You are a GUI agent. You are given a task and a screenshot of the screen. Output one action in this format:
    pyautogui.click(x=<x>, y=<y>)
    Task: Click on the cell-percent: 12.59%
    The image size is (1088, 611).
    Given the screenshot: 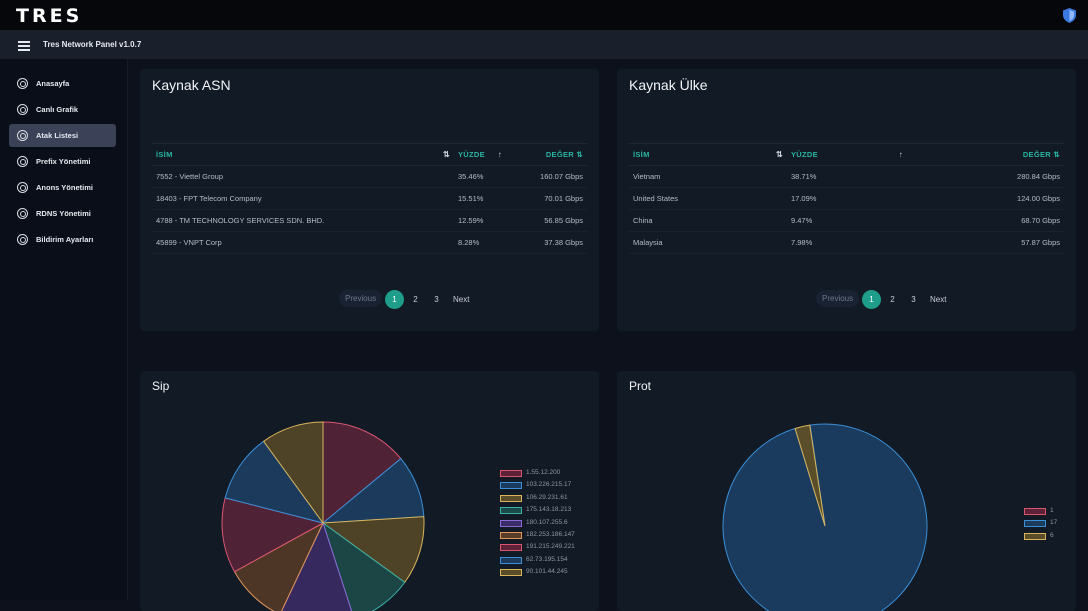 What is the action you would take?
    pyautogui.click(x=480, y=220)
    